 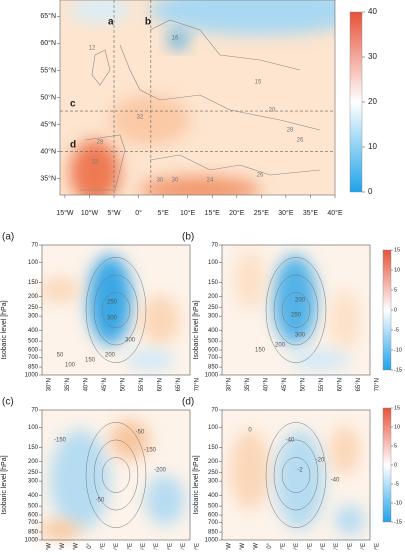 I want to click on lon-label: 10°E, so click(x=188, y=213).